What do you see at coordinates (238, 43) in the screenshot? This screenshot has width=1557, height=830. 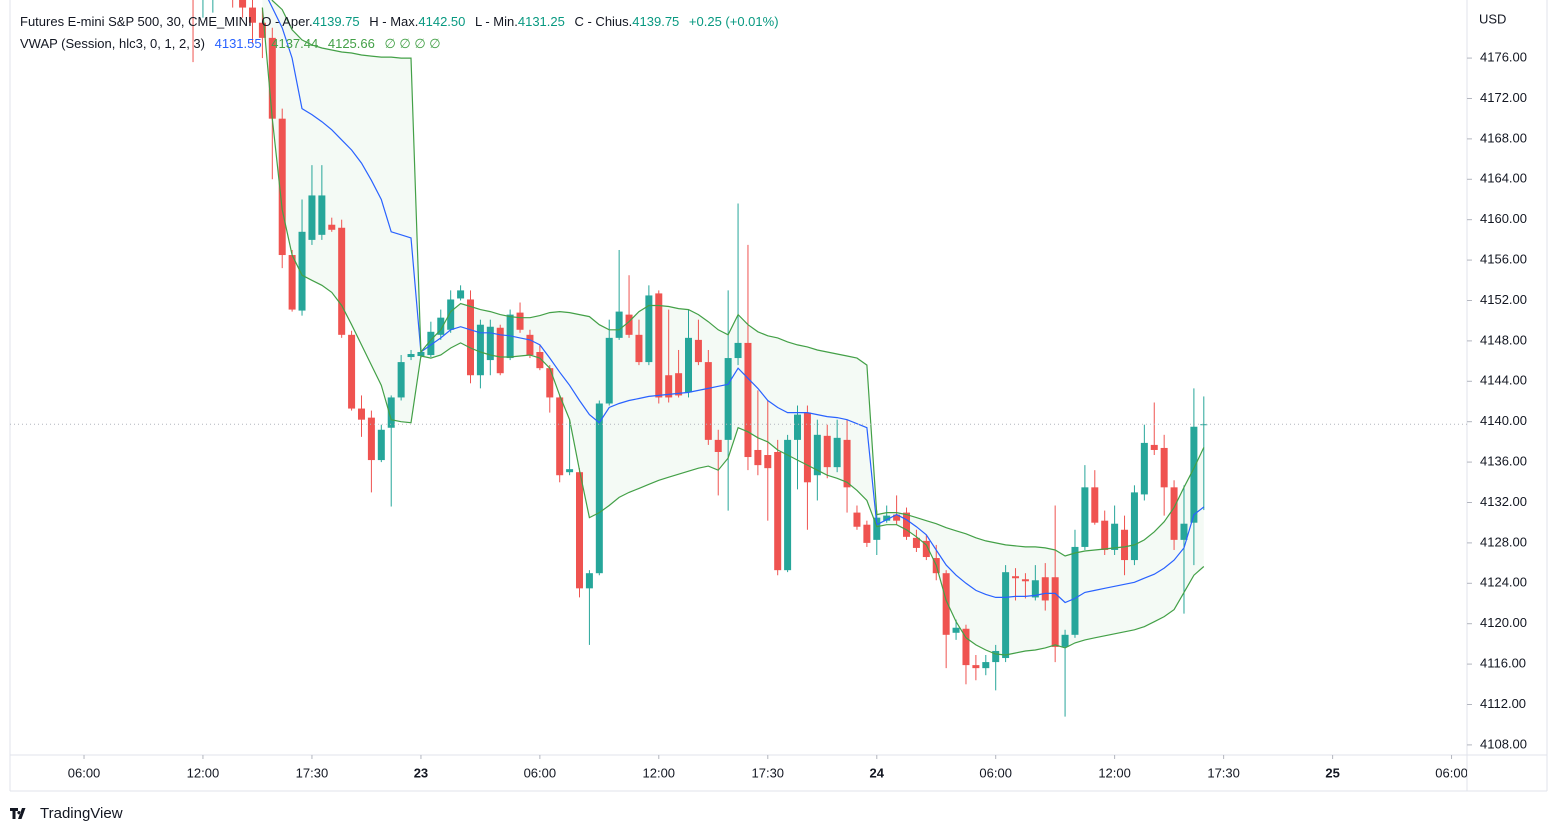 I see `indicator-value: 4131.55` at bounding box center [238, 43].